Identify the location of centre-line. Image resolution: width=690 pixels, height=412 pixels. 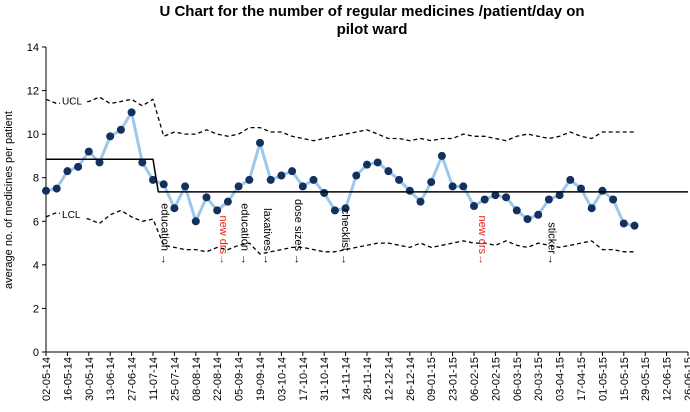
(367, 175).